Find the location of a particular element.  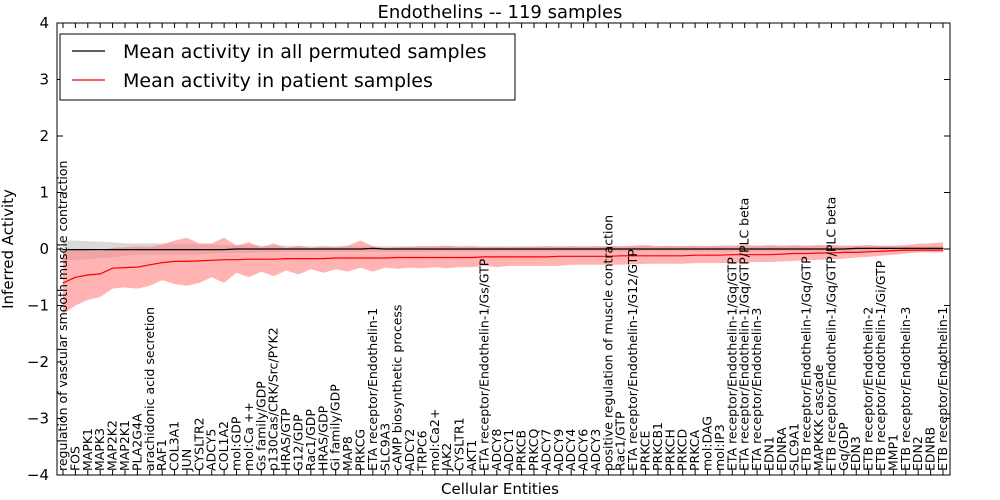

x-tick-label: SLC9A3 is located at coordinates (384, 447).